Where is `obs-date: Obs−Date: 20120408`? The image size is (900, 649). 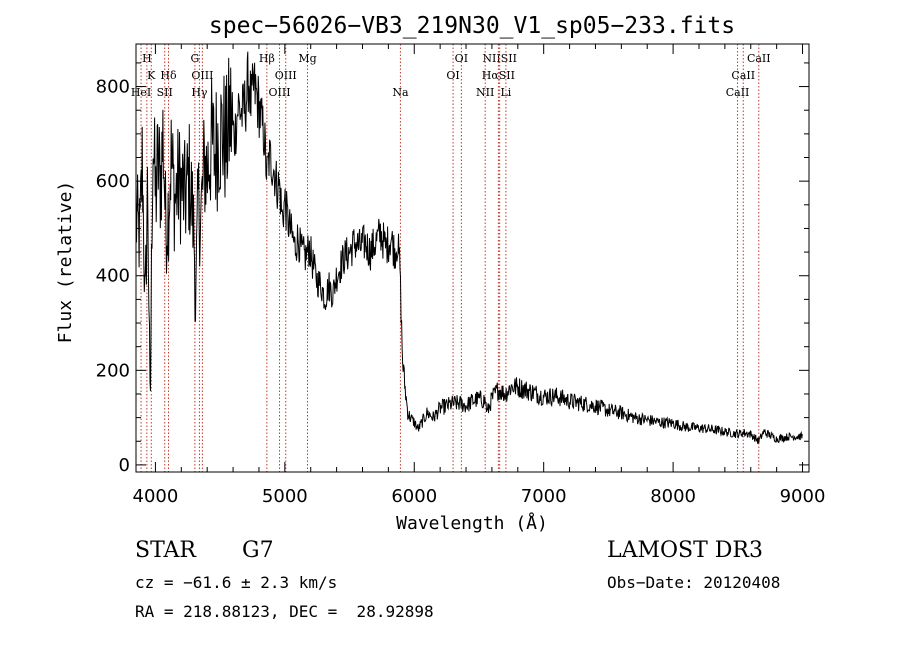
obs-date: Obs−Date: 20120408 is located at coordinates (694, 582).